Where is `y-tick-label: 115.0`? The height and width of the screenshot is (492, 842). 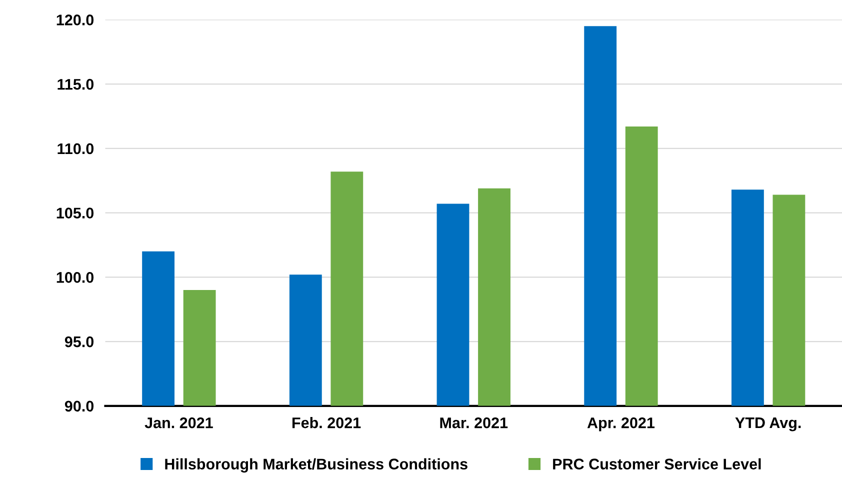
y-tick-label: 115.0 is located at coordinates (76, 84).